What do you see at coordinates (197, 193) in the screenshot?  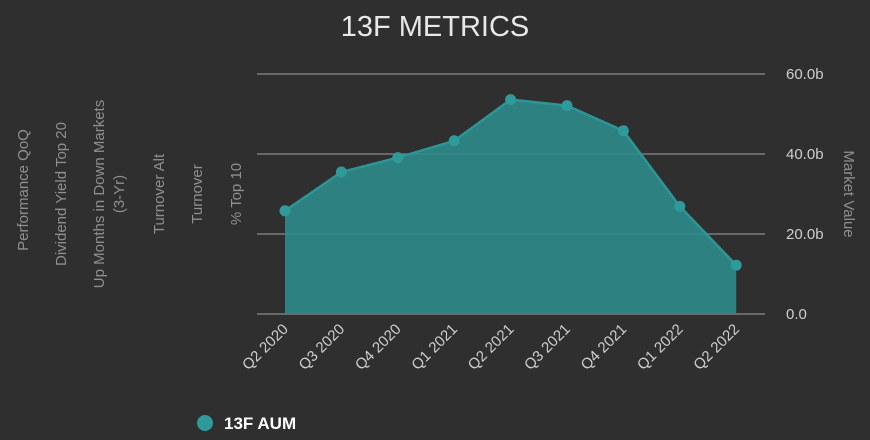 I see `left-axis-label-turnover: Turnover` at bounding box center [197, 193].